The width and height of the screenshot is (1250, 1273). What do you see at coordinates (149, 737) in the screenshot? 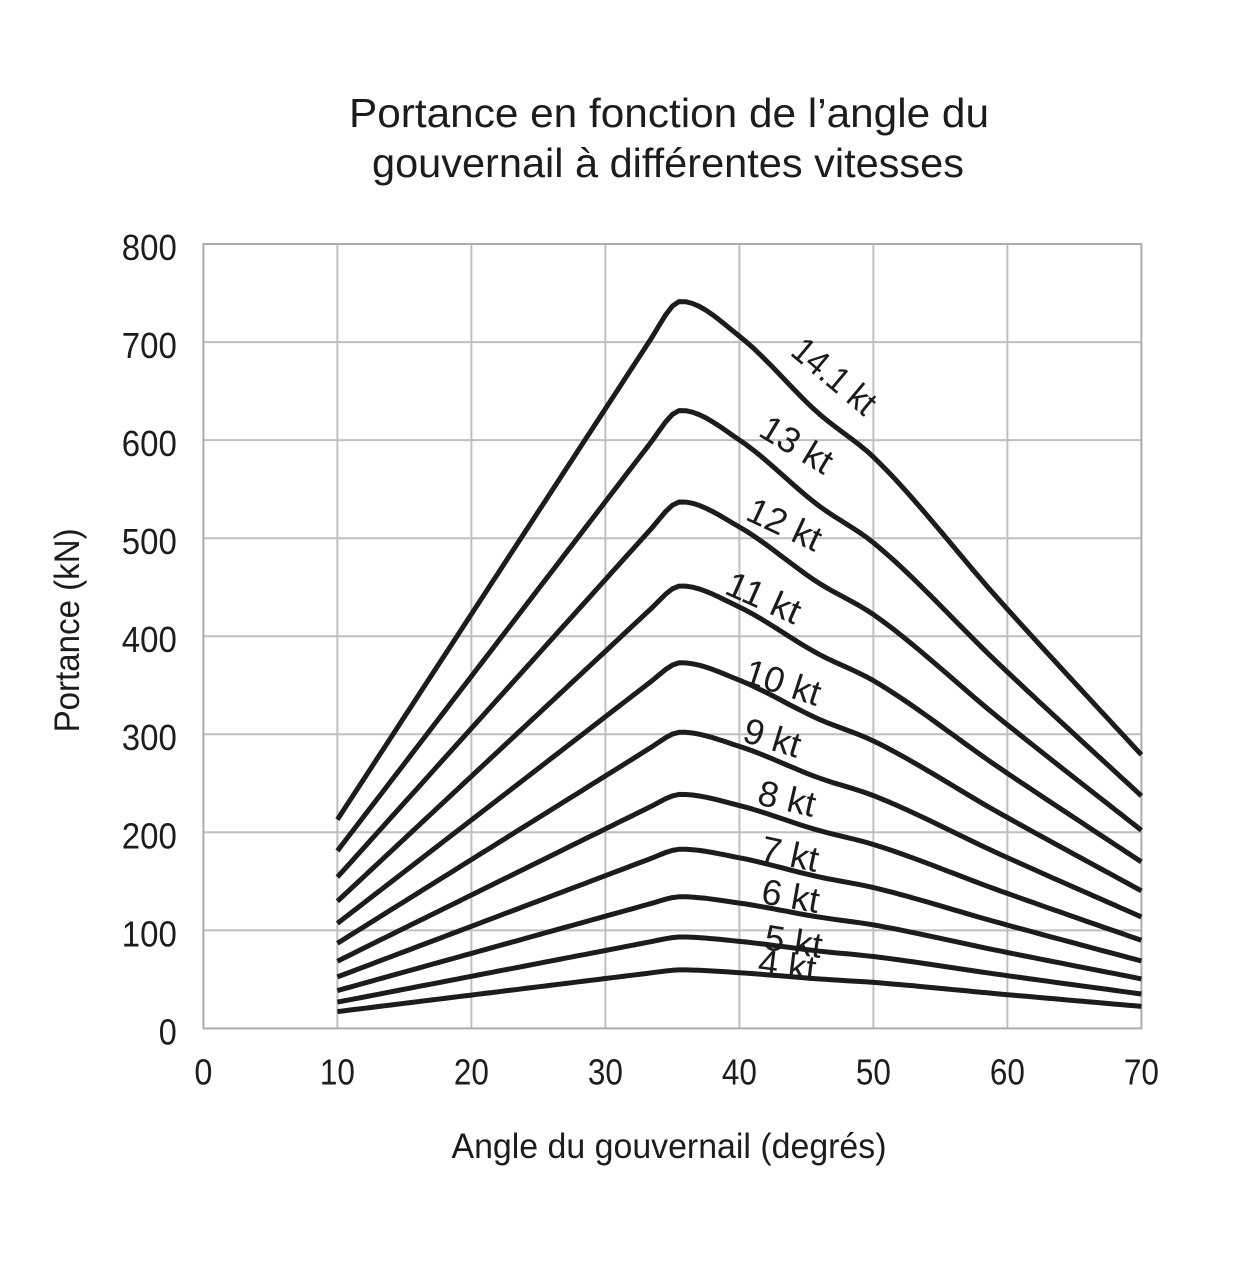
I see `svg-text: 300` at bounding box center [149, 737].